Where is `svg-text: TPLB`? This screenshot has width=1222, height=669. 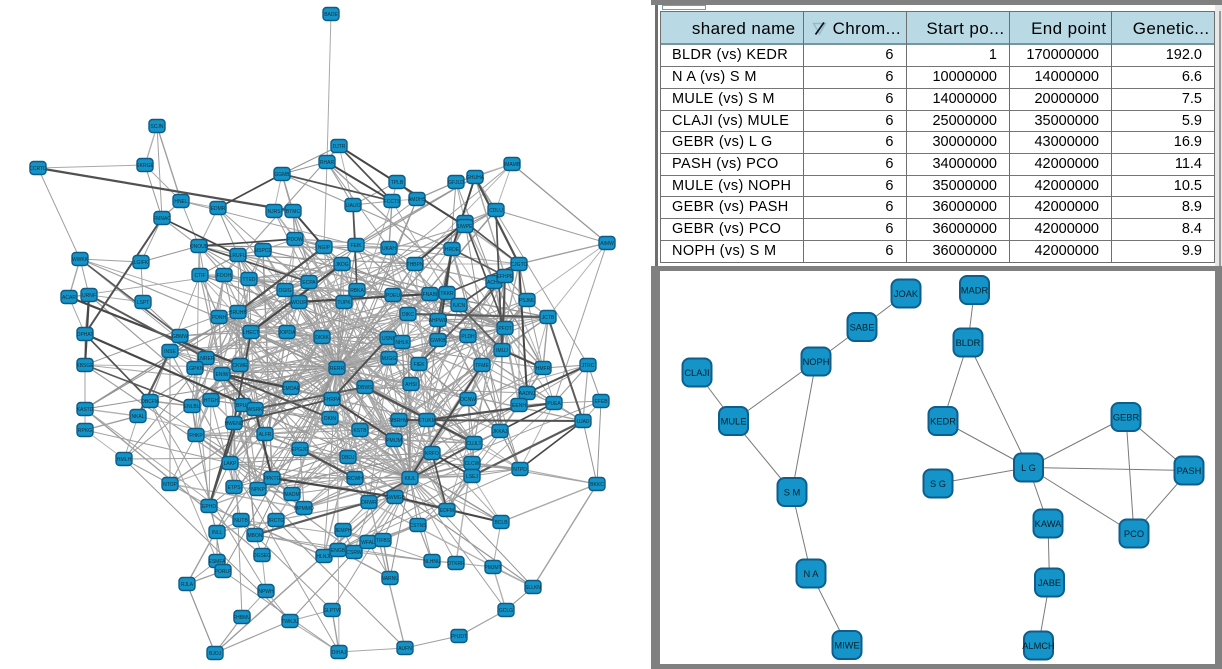 svg-text: TPLB is located at coordinates (397, 183).